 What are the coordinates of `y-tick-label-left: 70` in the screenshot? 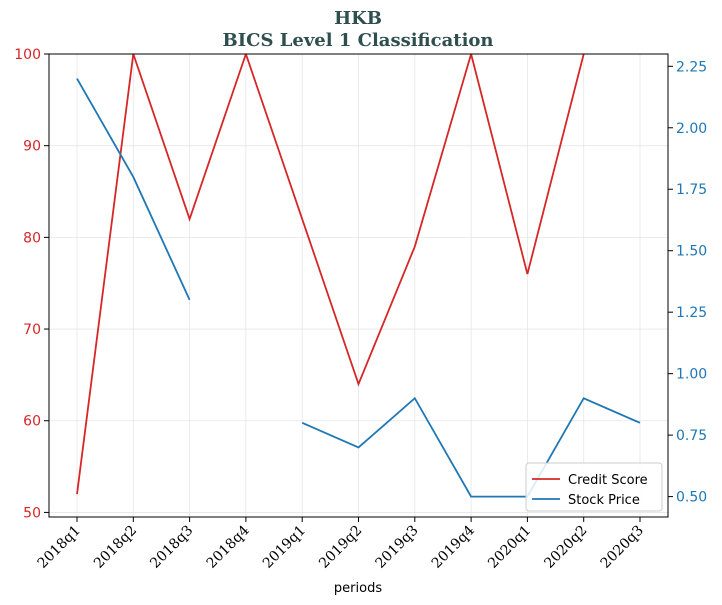 It's located at (32, 330).